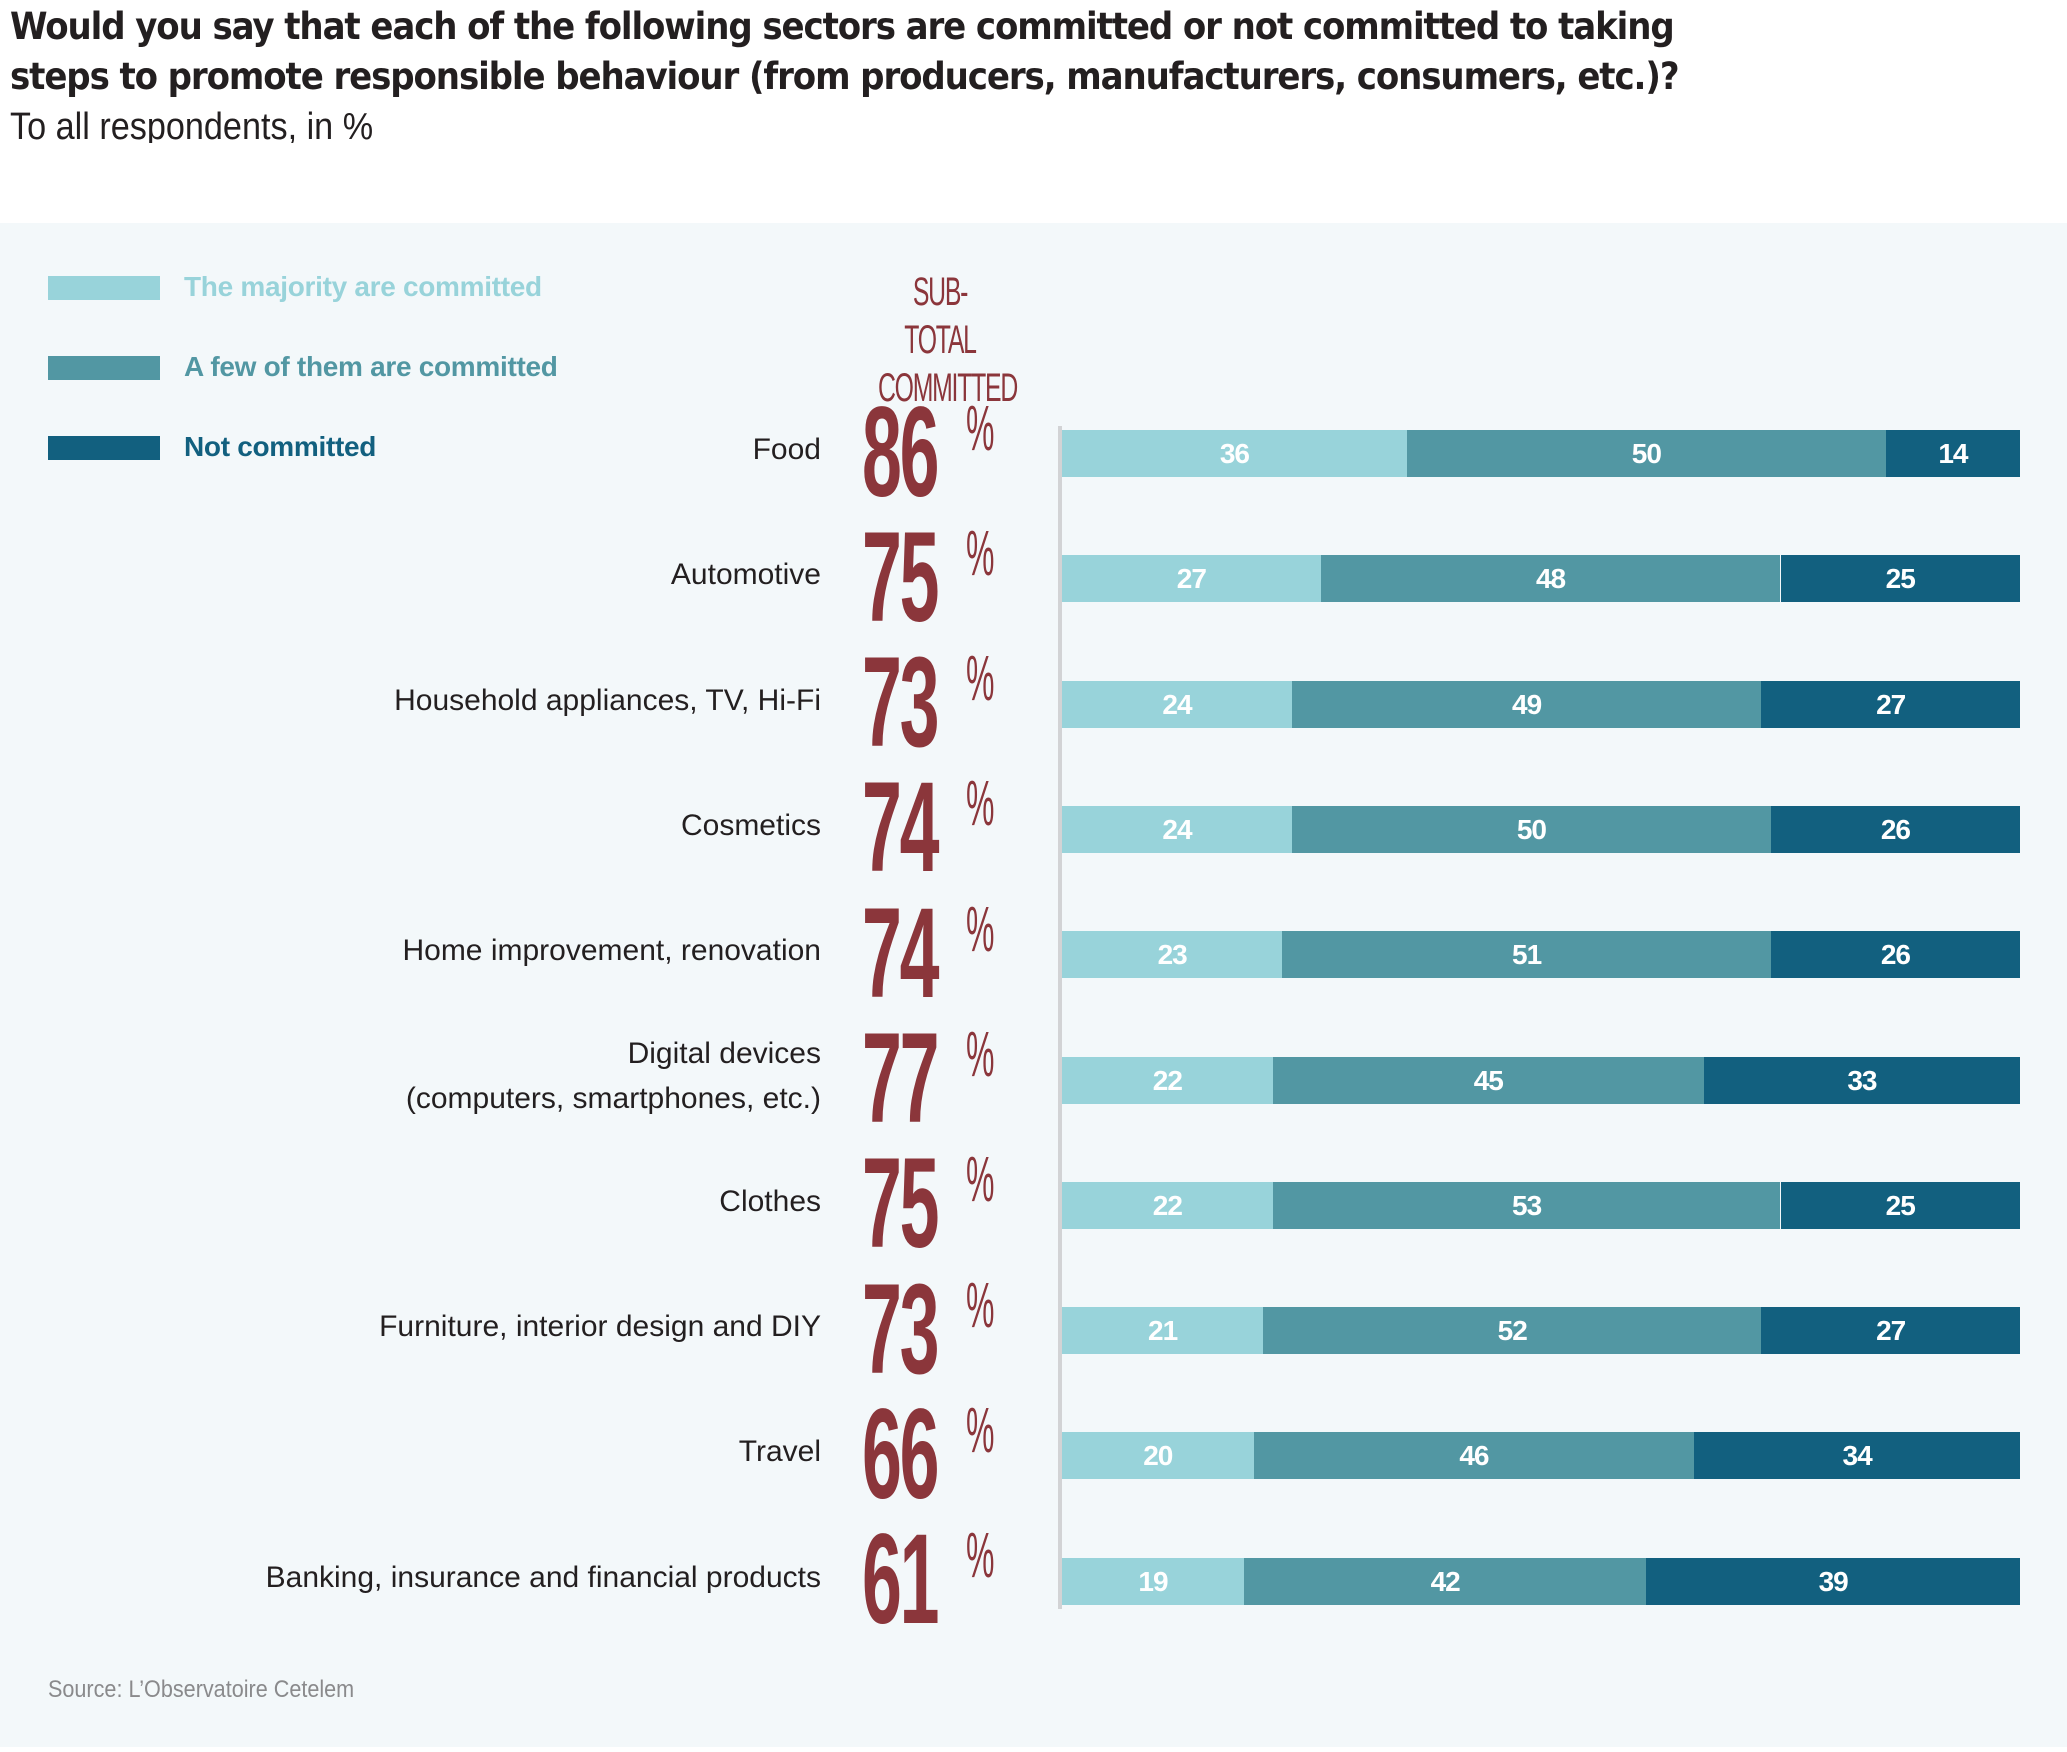 This screenshot has height=1752, width=2067. Describe the element at coordinates (104, 448) in the screenshot. I see `legend-swatch-not-committed` at that location.